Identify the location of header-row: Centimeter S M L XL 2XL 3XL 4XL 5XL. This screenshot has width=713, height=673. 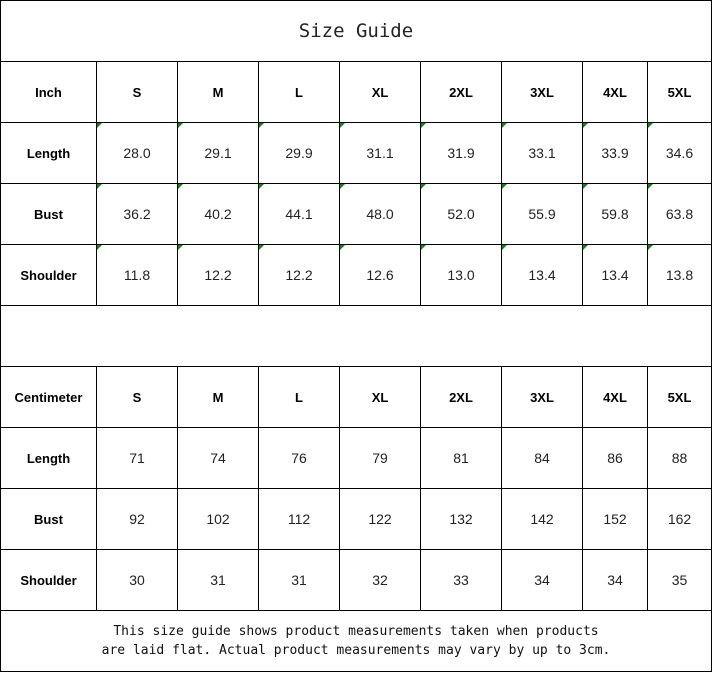
(356, 397).